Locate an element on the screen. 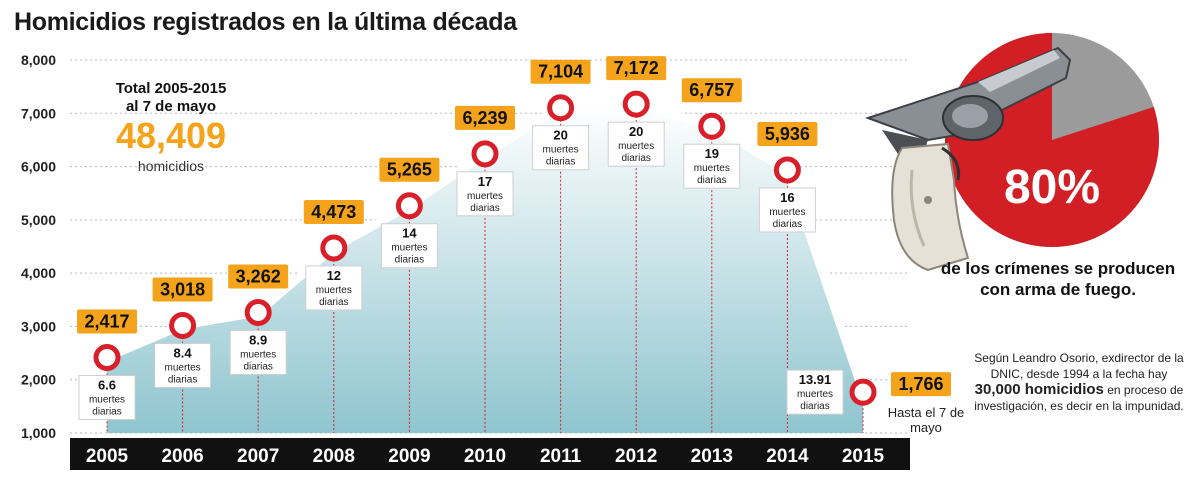  value-label-box: 3,018 is located at coordinates (182, 289).